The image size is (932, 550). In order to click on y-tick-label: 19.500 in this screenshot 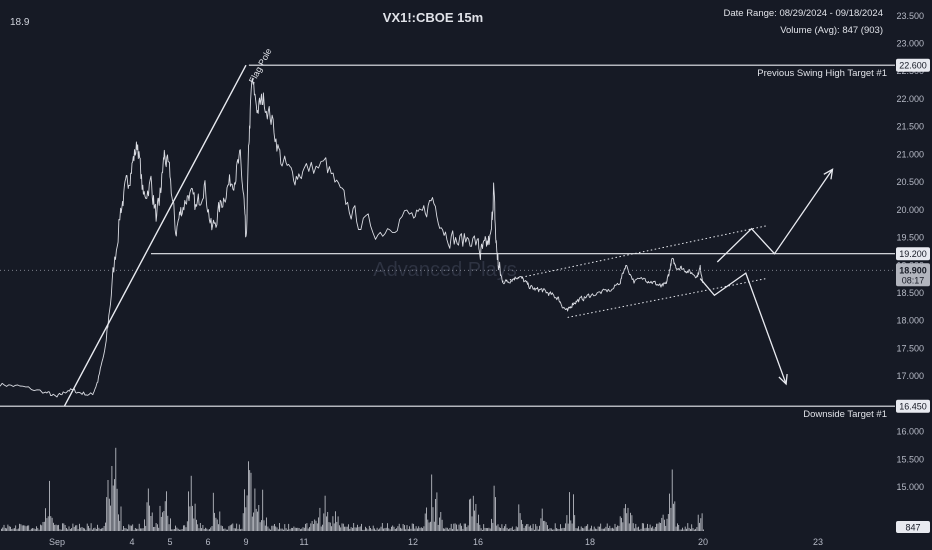, I will do `click(910, 238)`.